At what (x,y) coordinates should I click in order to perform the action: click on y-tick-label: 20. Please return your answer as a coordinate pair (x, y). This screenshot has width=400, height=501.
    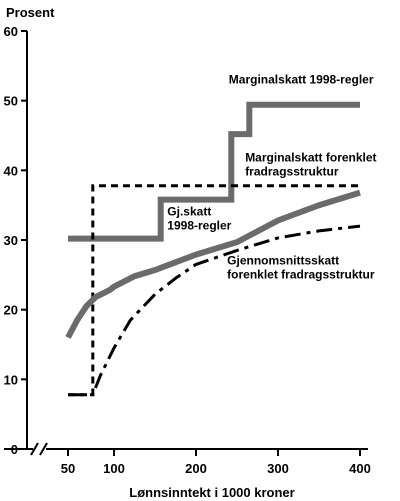
    Looking at the image, I should click on (11, 310).